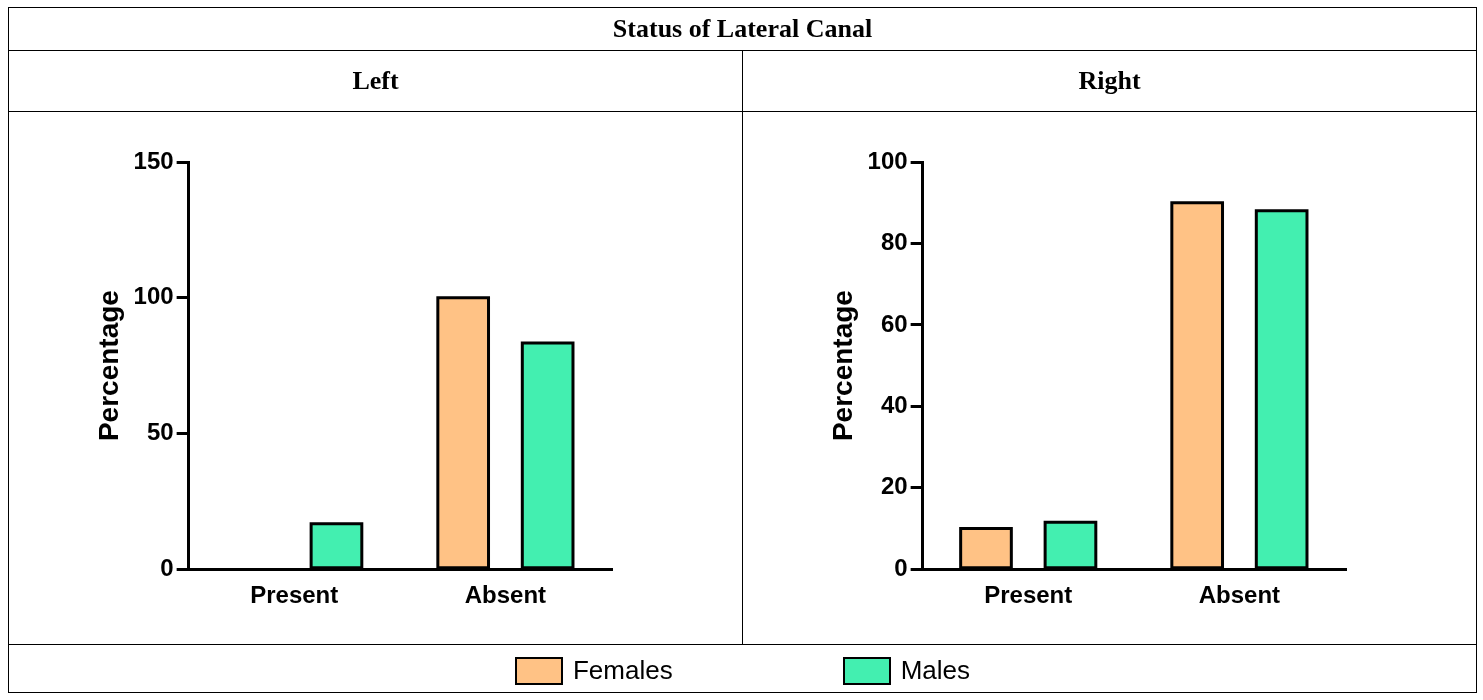 This screenshot has width=1483, height=700. What do you see at coordinates (935, 670) in the screenshot?
I see `legend-label: Males` at bounding box center [935, 670].